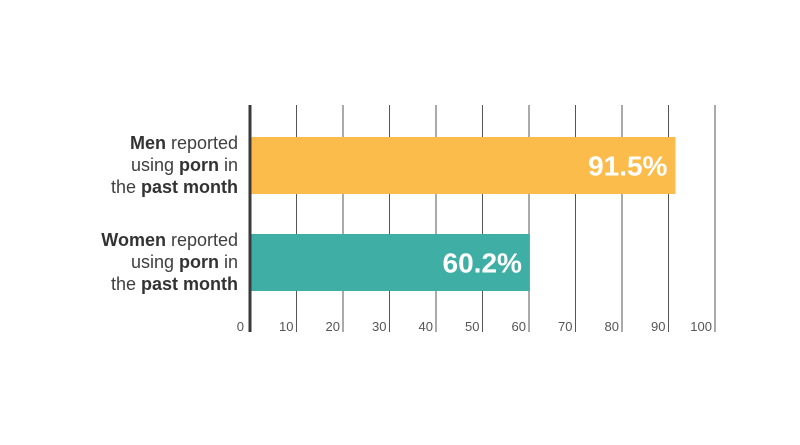  Describe the element at coordinates (240, 326) in the screenshot. I see `x-tick-label-0: 0` at that location.